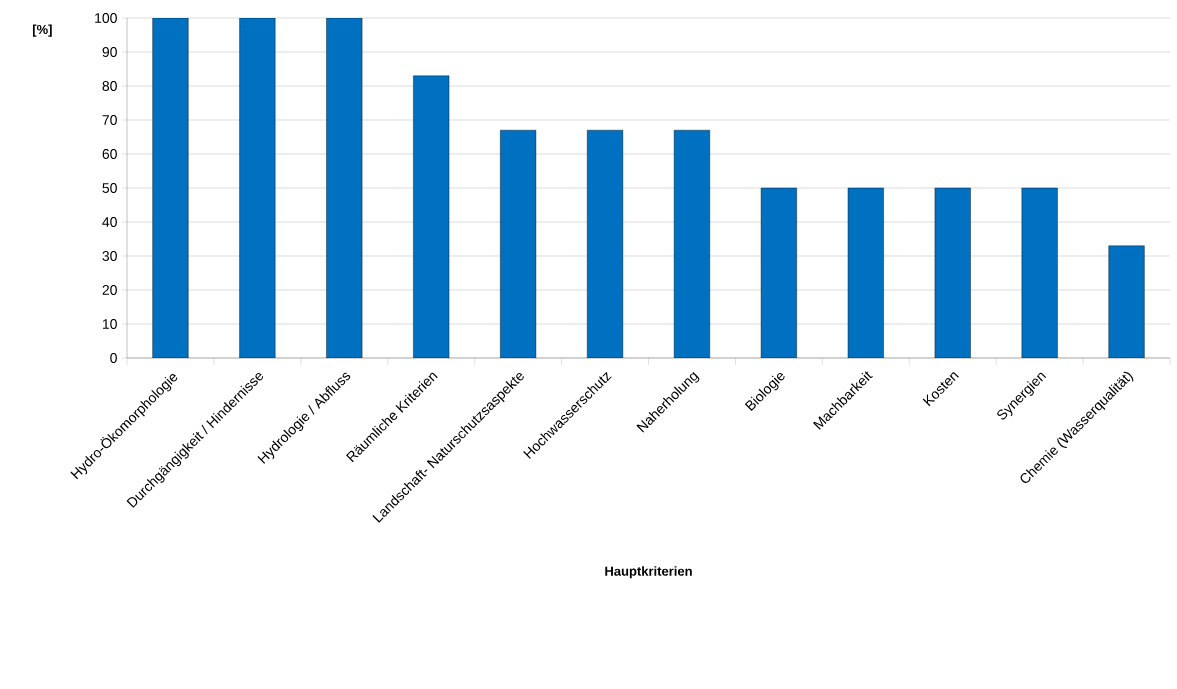  What do you see at coordinates (109, 324) in the screenshot?
I see `y-tick-label: 10` at bounding box center [109, 324].